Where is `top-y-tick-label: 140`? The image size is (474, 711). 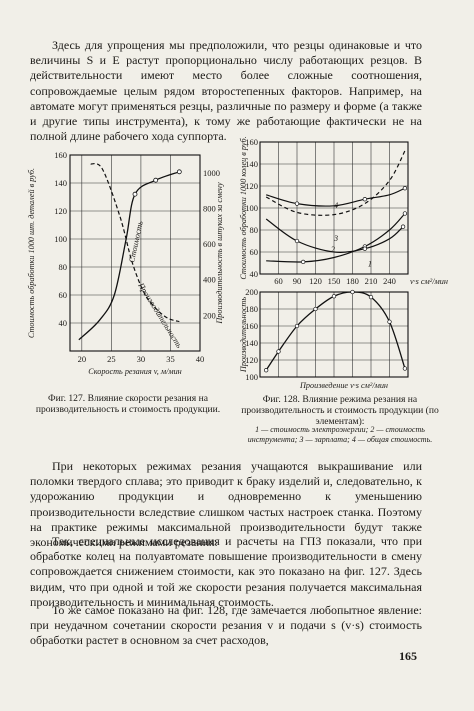
top-y-tick-label: 140 is located at coordinates (251, 164).